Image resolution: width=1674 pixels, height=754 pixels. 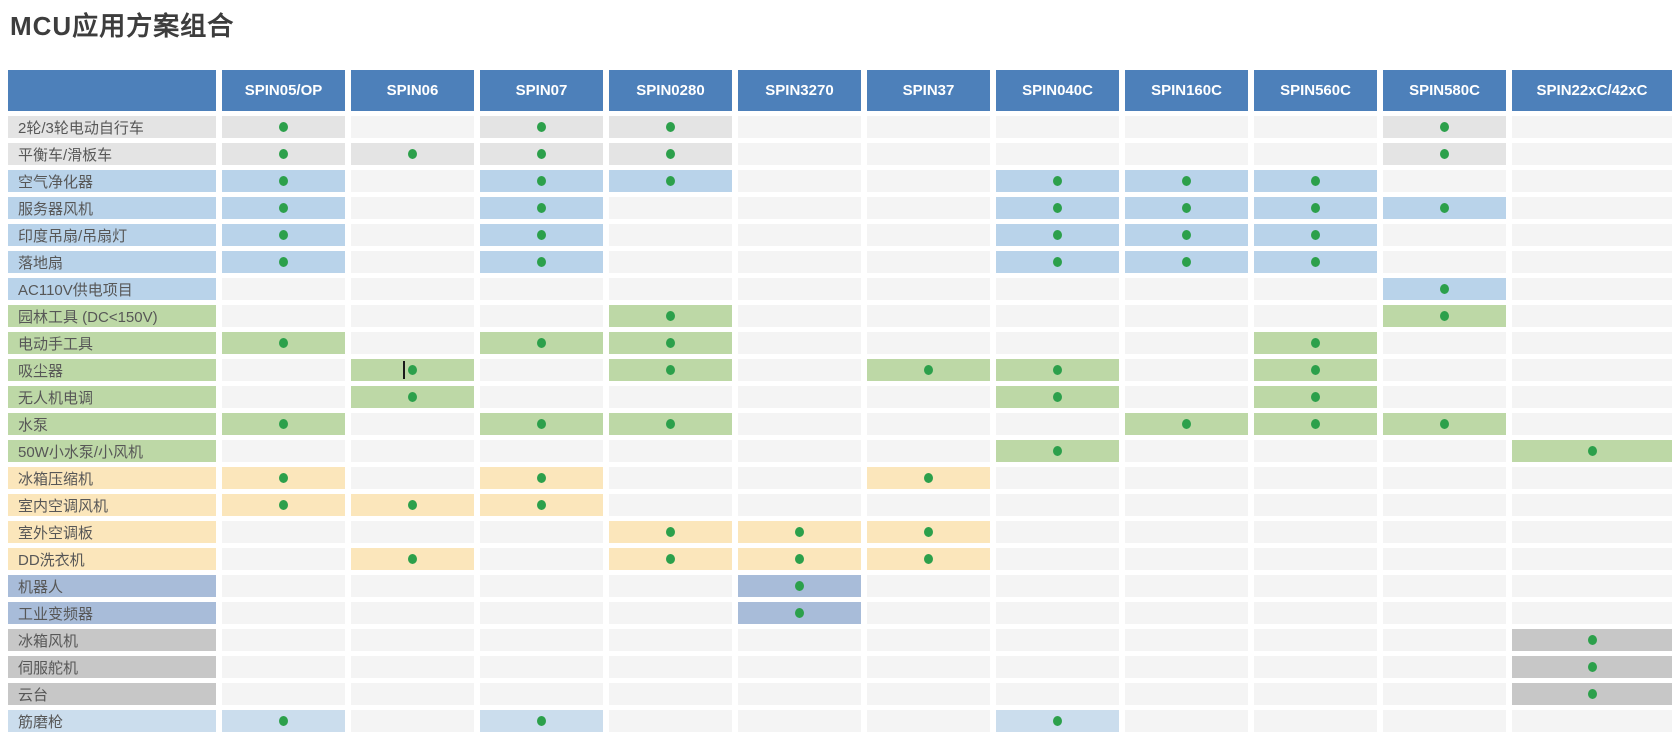 What do you see at coordinates (928, 90) in the screenshot?
I see `column-header: SPIN37` at bounding box center [928, 90].